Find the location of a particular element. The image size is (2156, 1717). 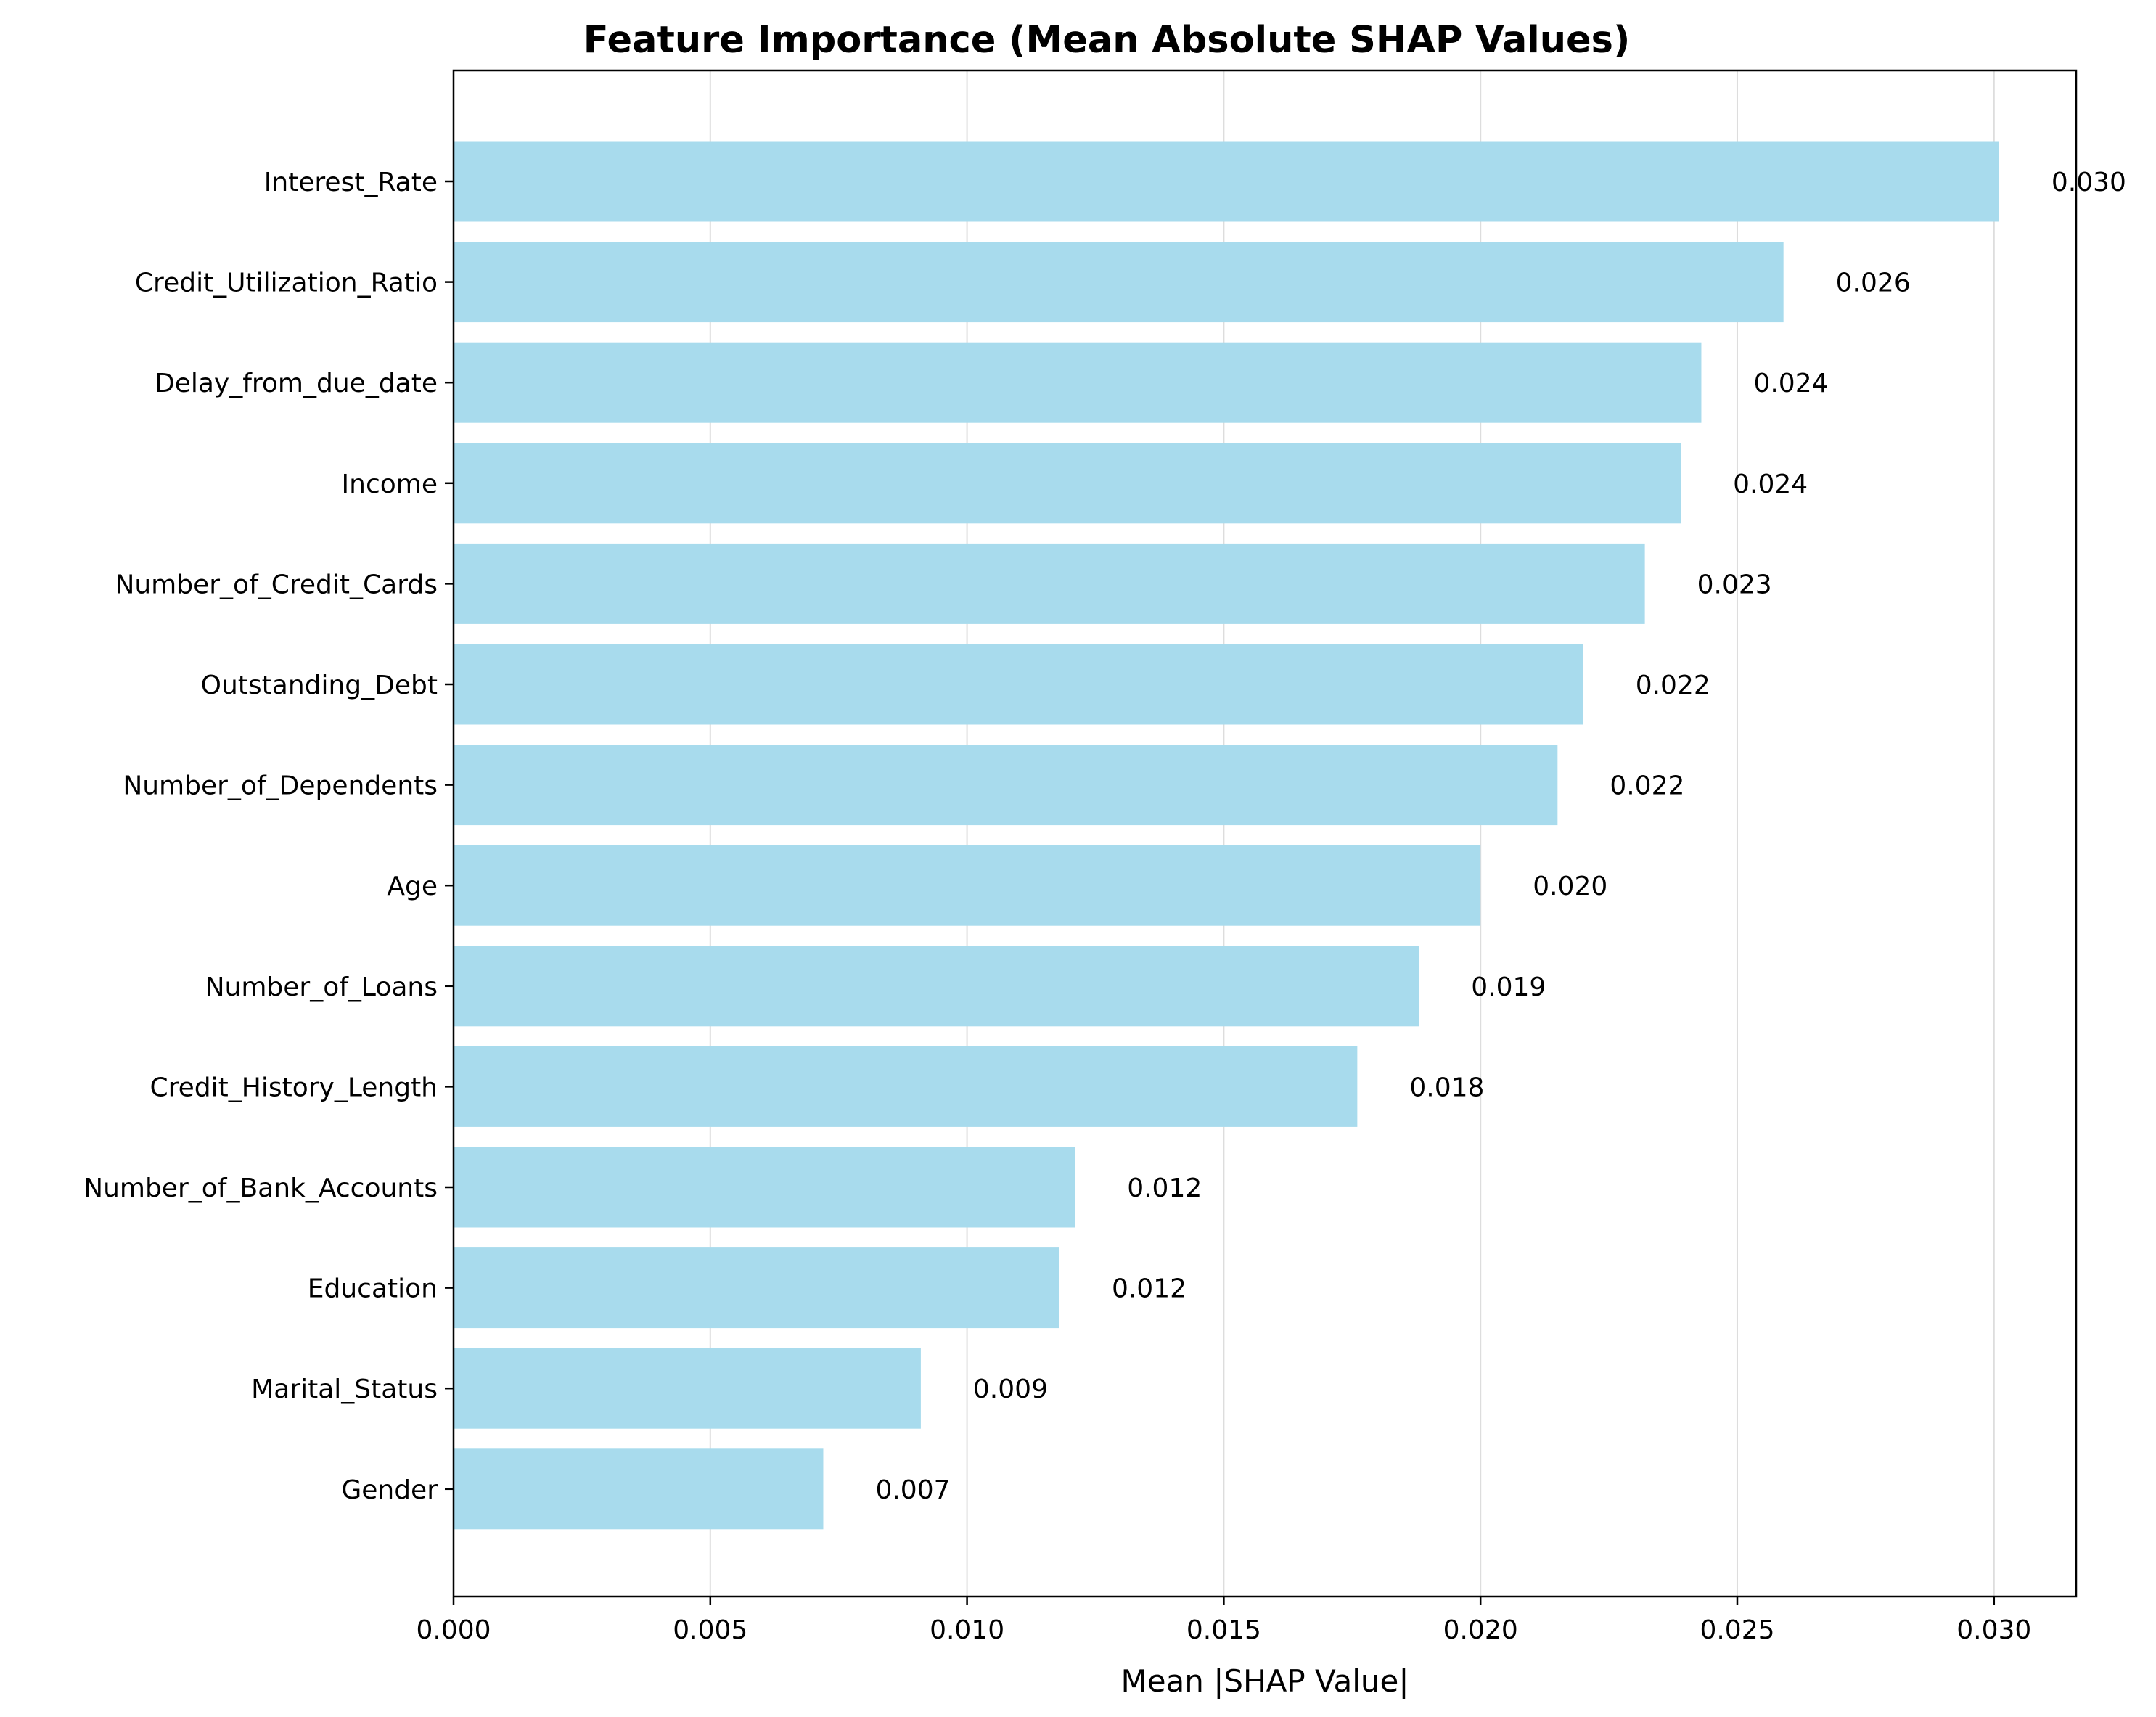

data-label: 0.026 is located at coordinates (1873, 283).